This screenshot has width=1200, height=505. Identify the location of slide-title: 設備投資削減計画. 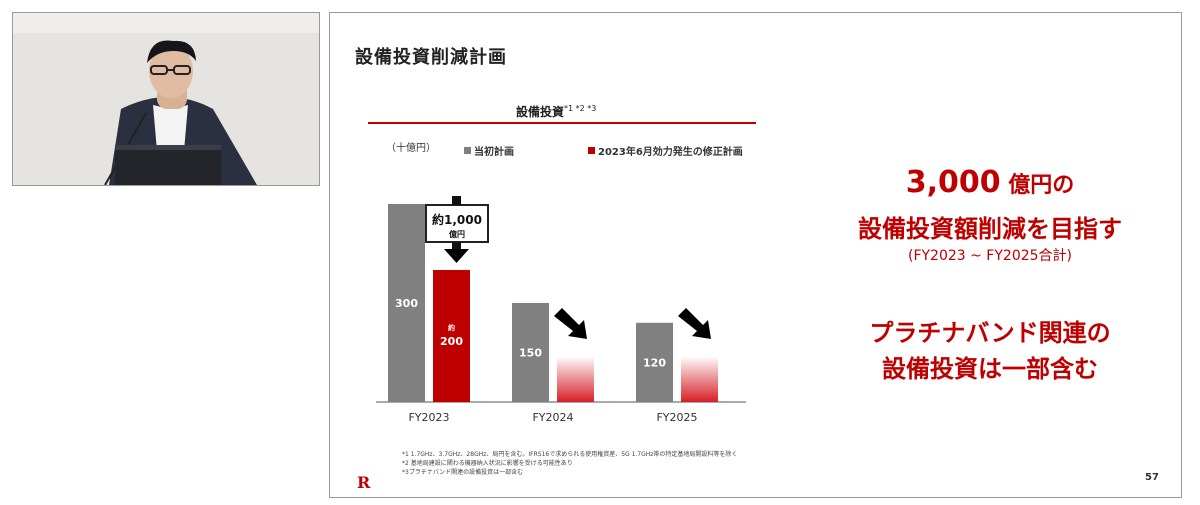
(431, 57).